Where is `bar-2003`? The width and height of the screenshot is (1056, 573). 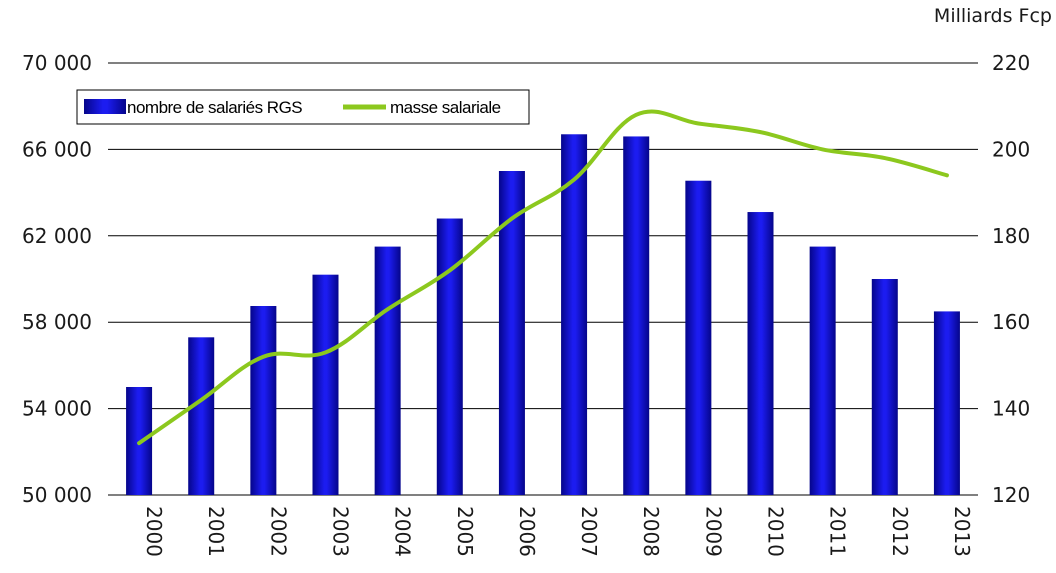 bar-2003 is located at coordinates (325, 384).